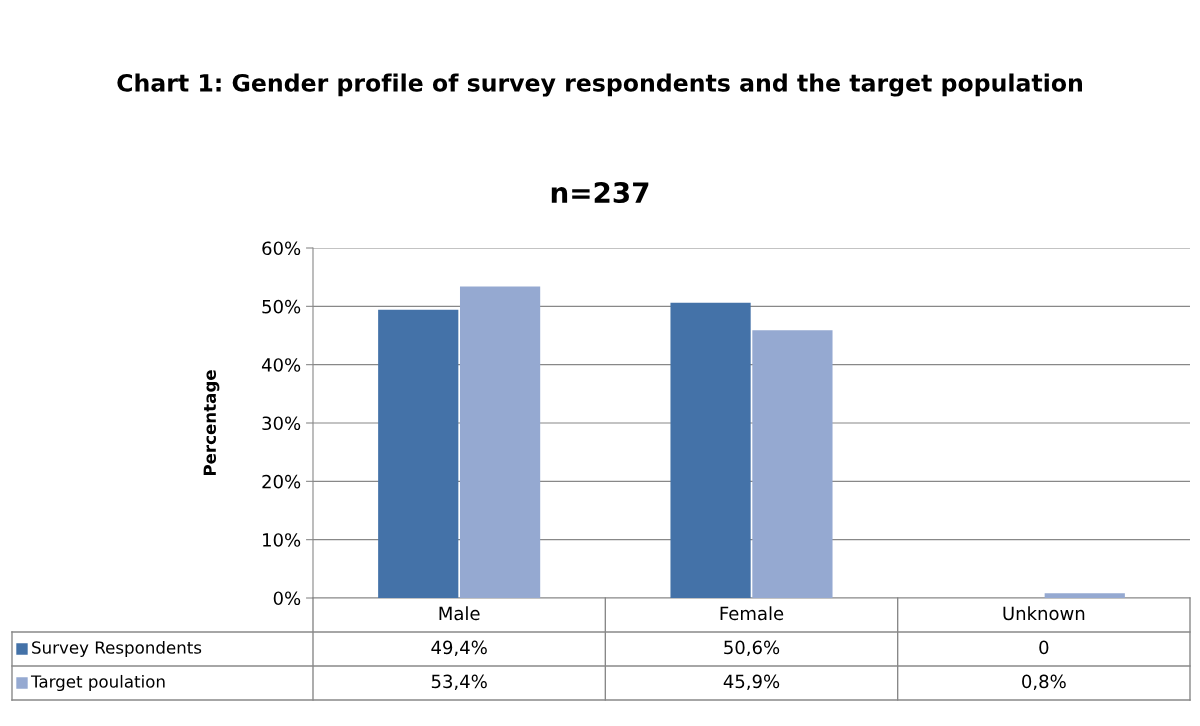 The height and width of the screenshot is (726, 1200). I want to click on x-tick-label: Female, so click(752, 613).